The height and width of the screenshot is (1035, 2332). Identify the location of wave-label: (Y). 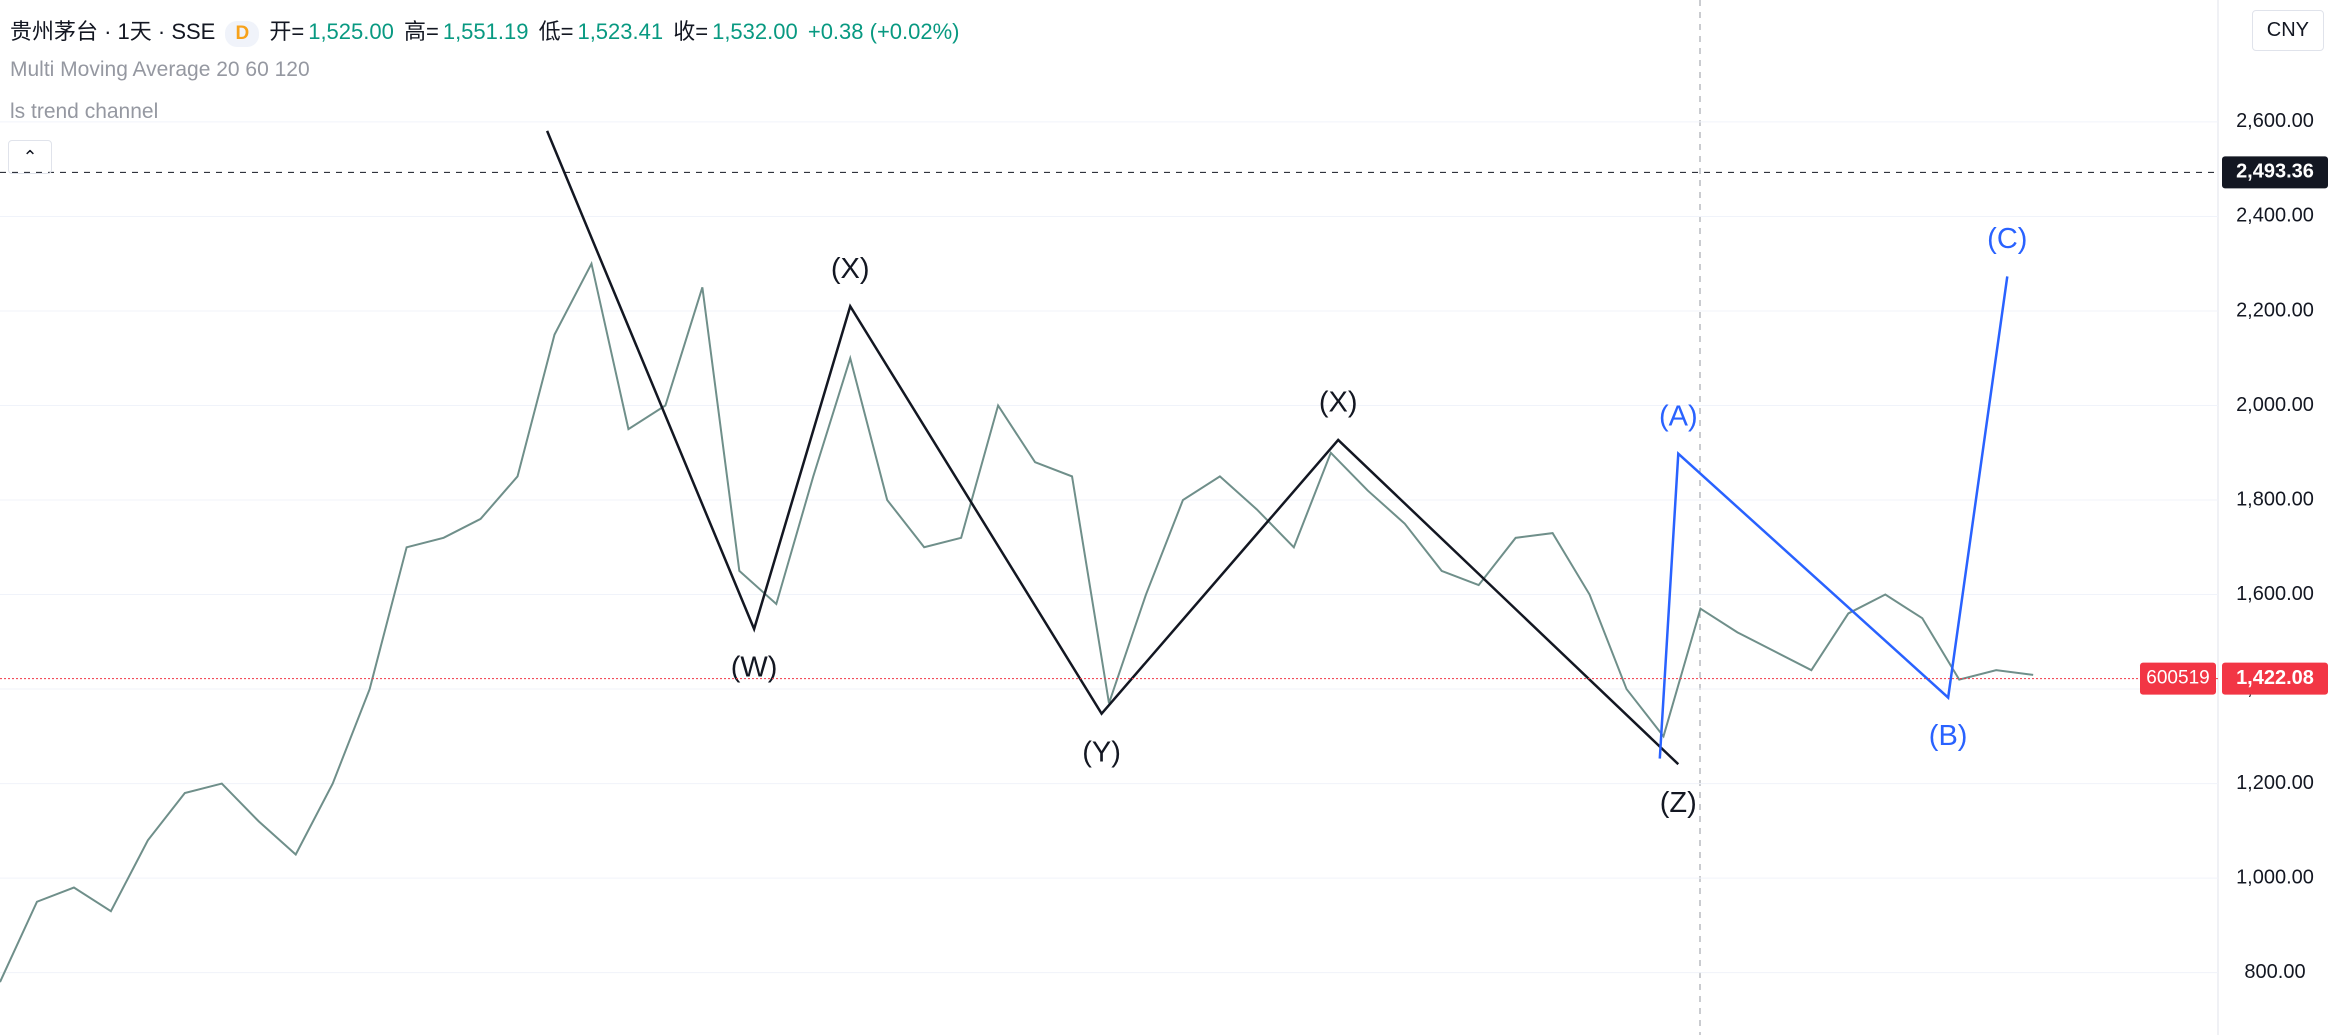
(1101, 752).